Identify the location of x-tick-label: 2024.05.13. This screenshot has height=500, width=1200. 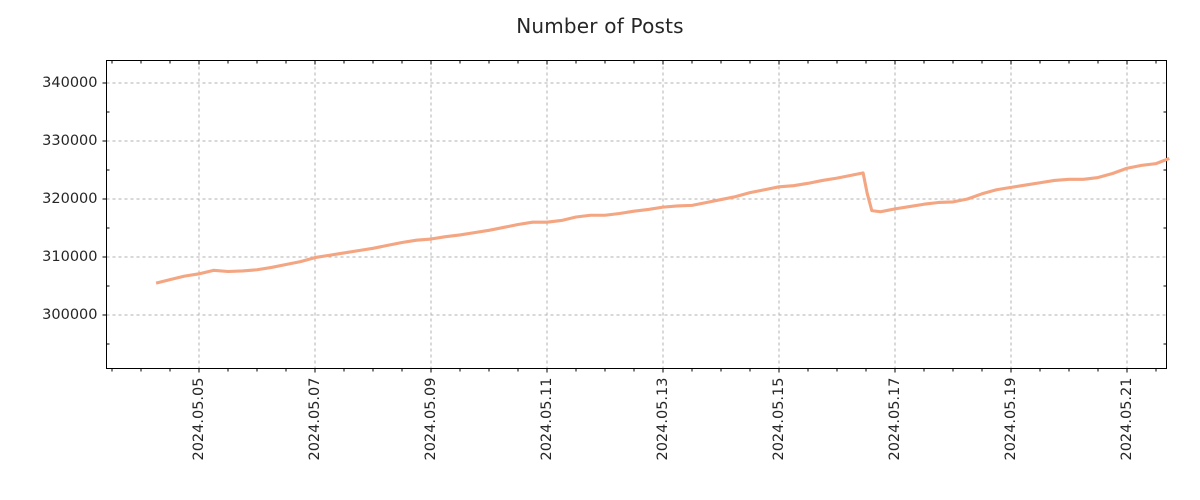
(663, 419).